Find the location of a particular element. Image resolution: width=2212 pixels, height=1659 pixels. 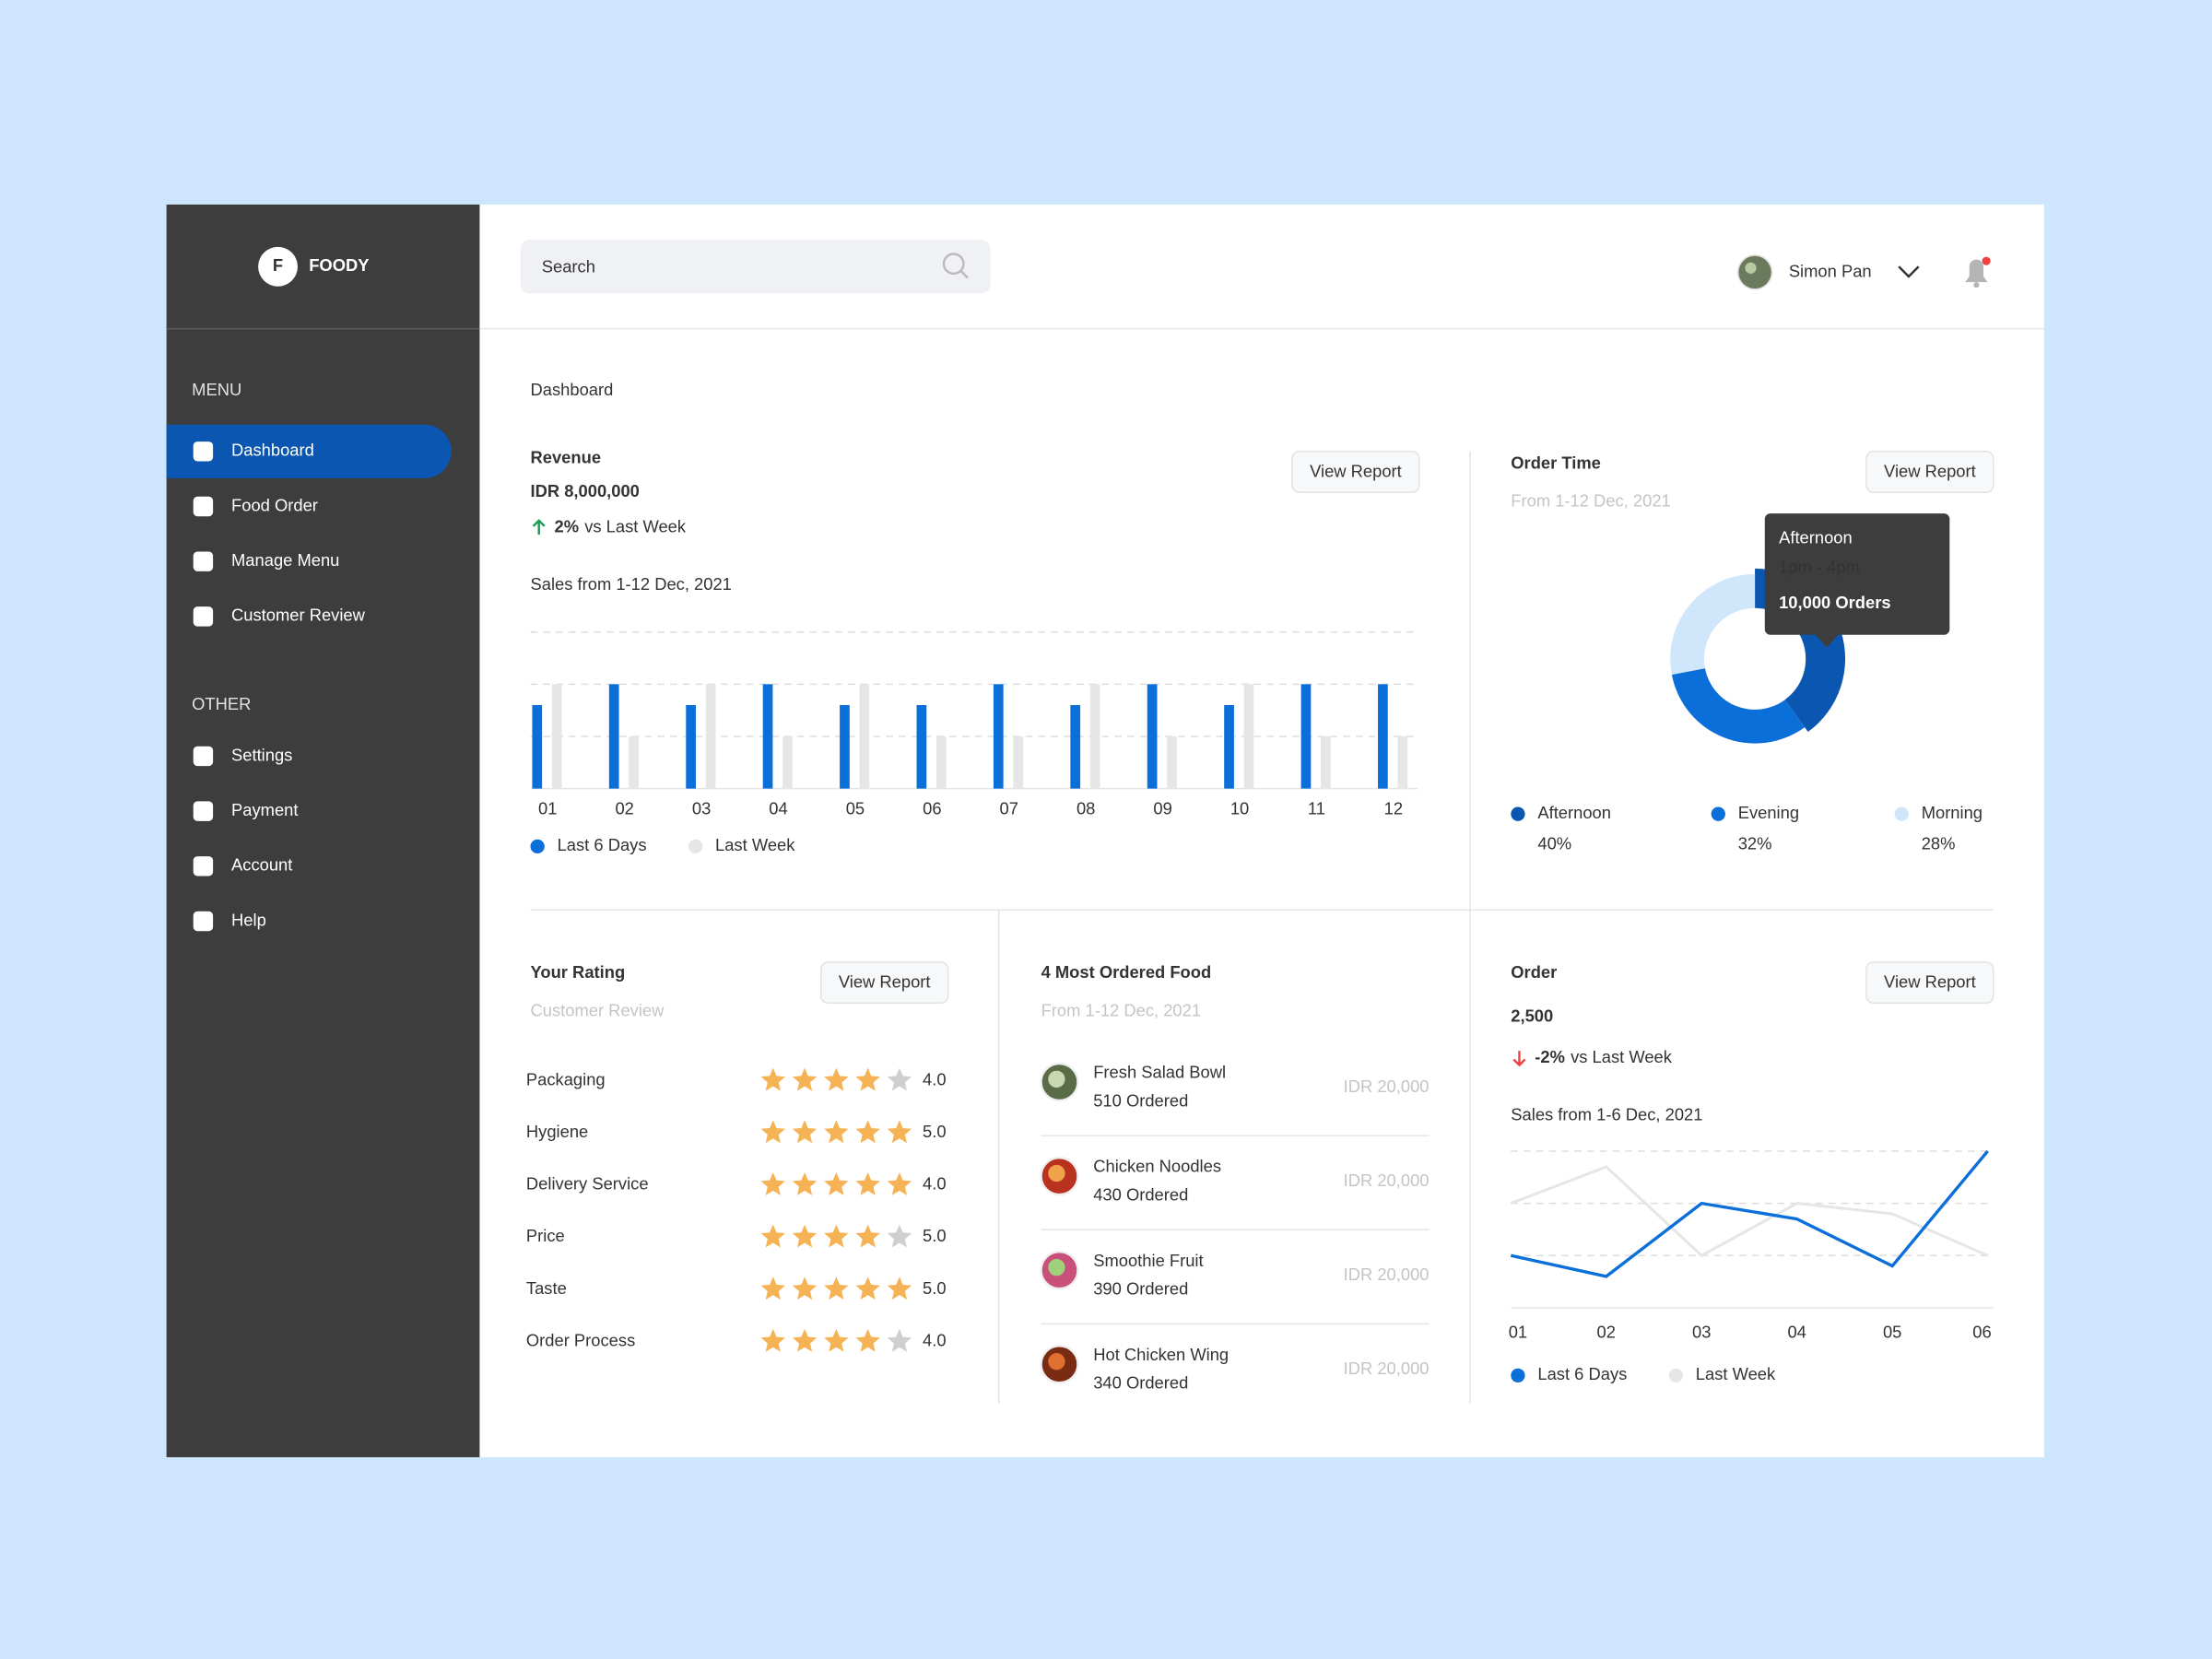

menu-item: Manage Menu is located at coordinates (285, 560).